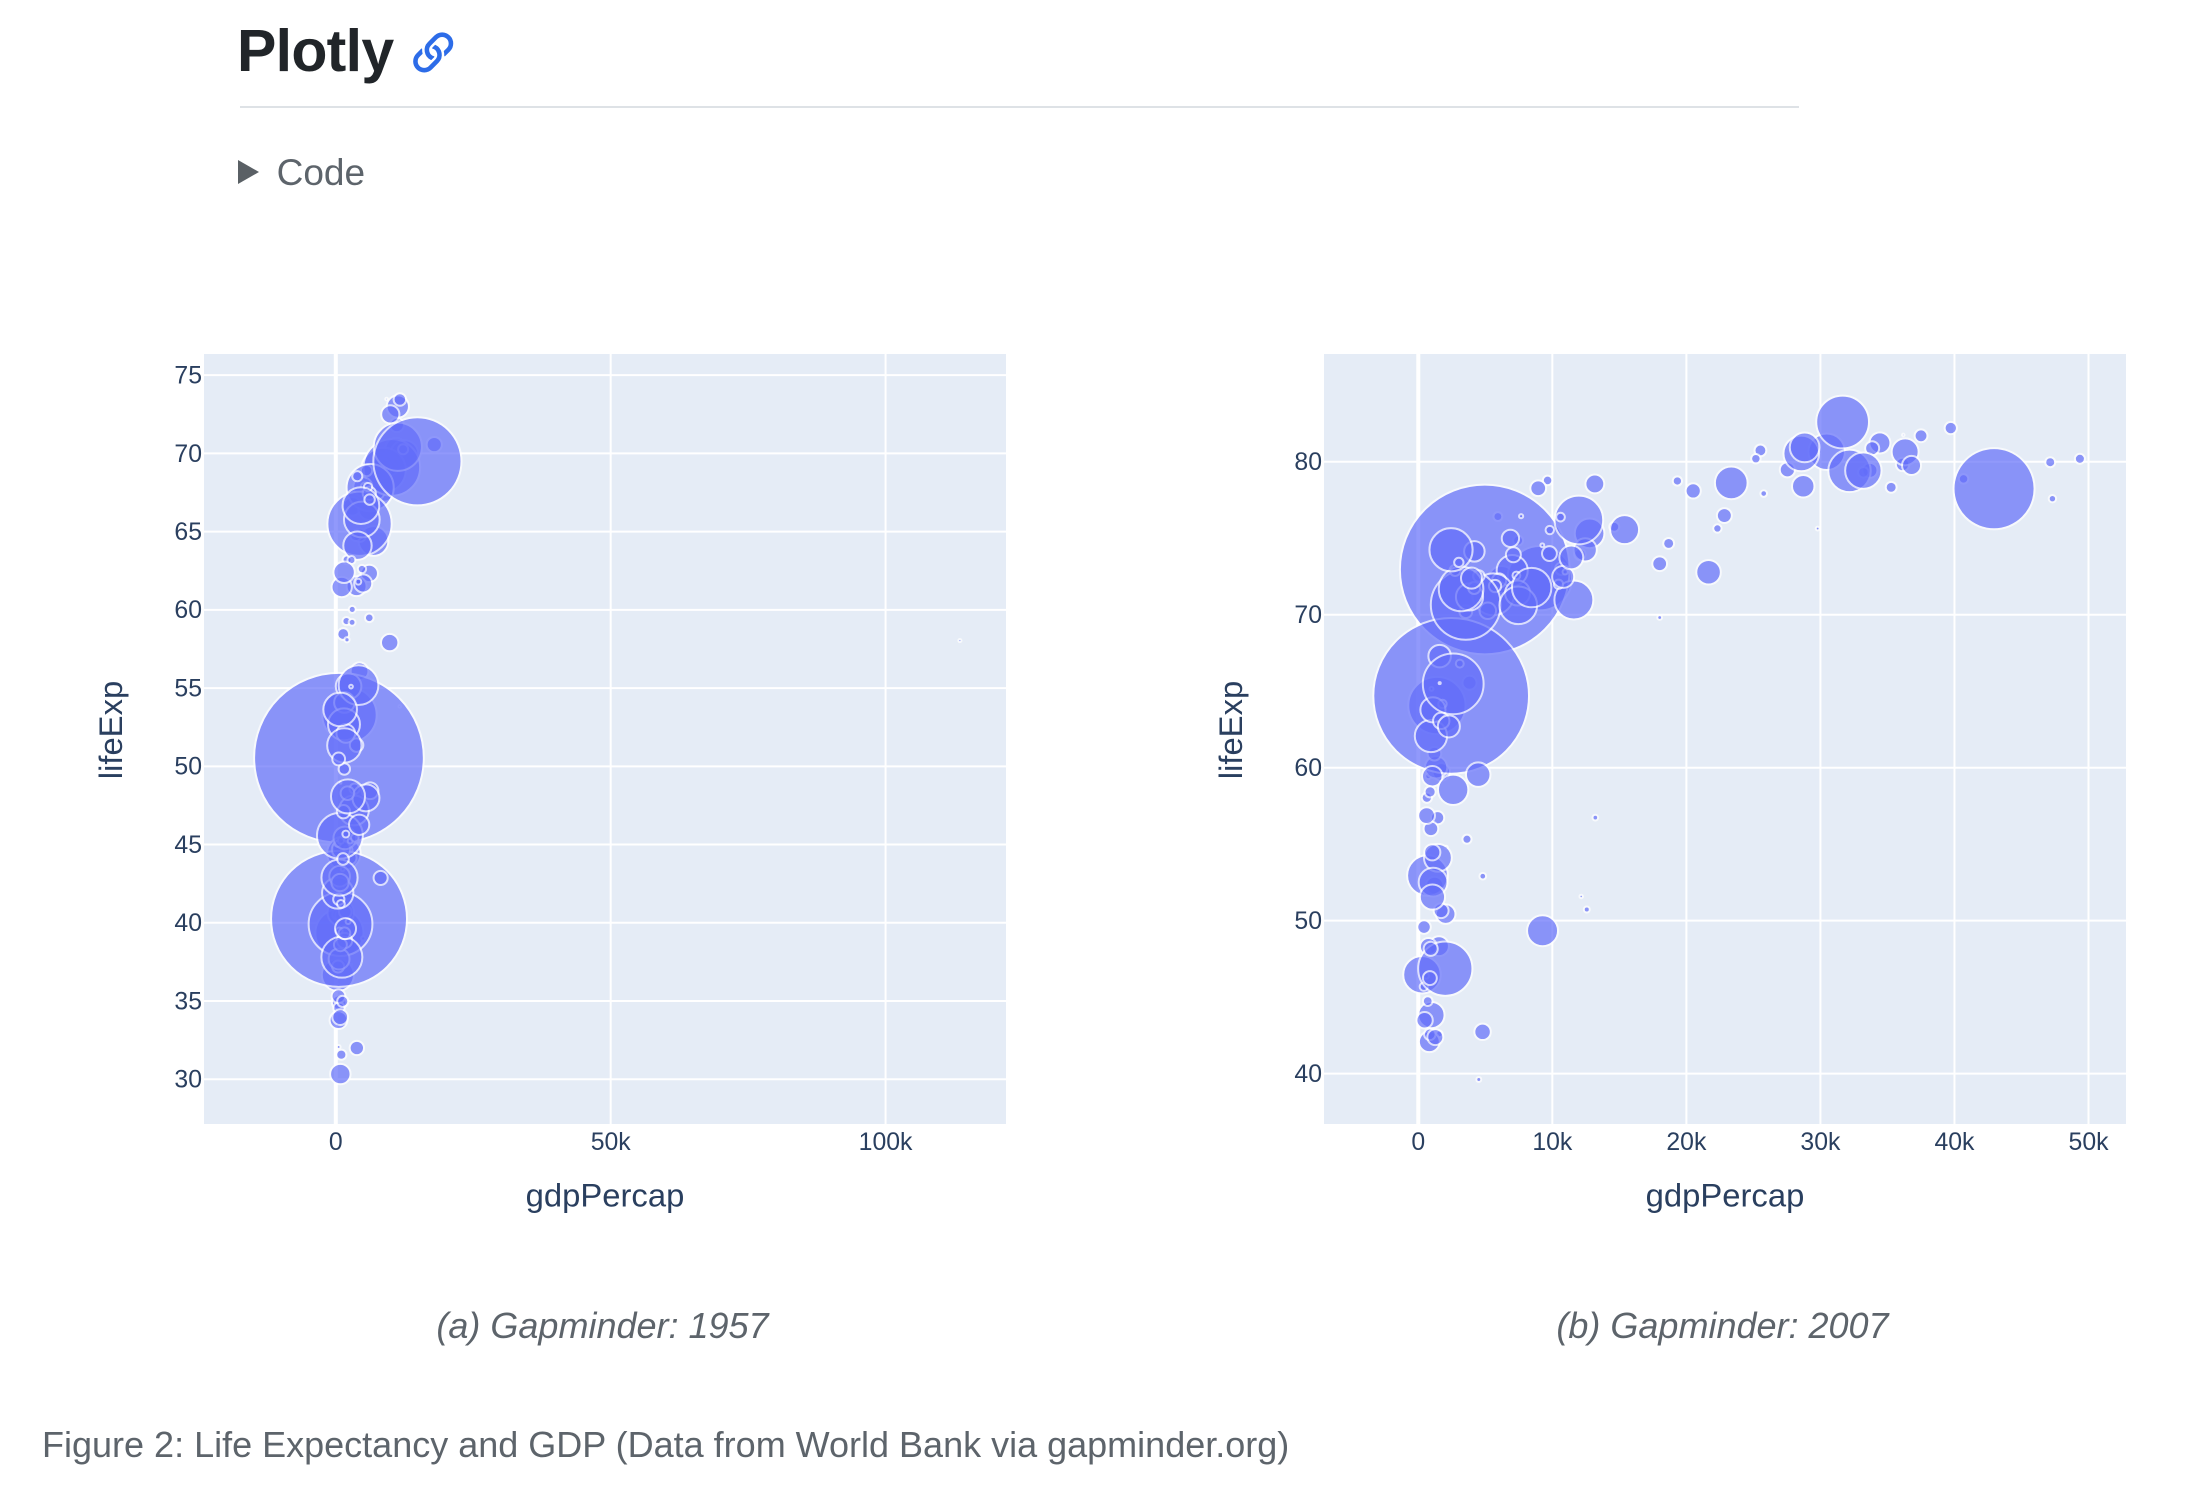 Image resolution: width=2188 pixels, height=1504 pixels. What do you see at coordinates (1820, 1142) in the screenshot?
I see `svg-text: 30k` at bounding box center [1820, 1142].